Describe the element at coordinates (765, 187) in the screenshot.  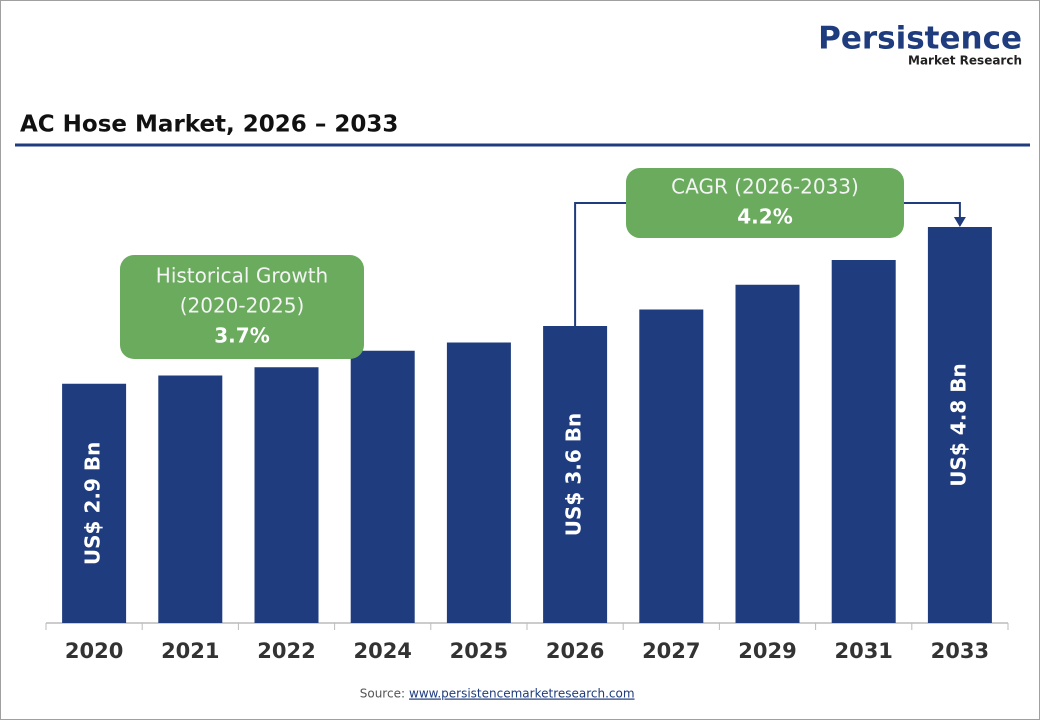
I see `annotation-text: CAGR (2026-2033)` at that location.